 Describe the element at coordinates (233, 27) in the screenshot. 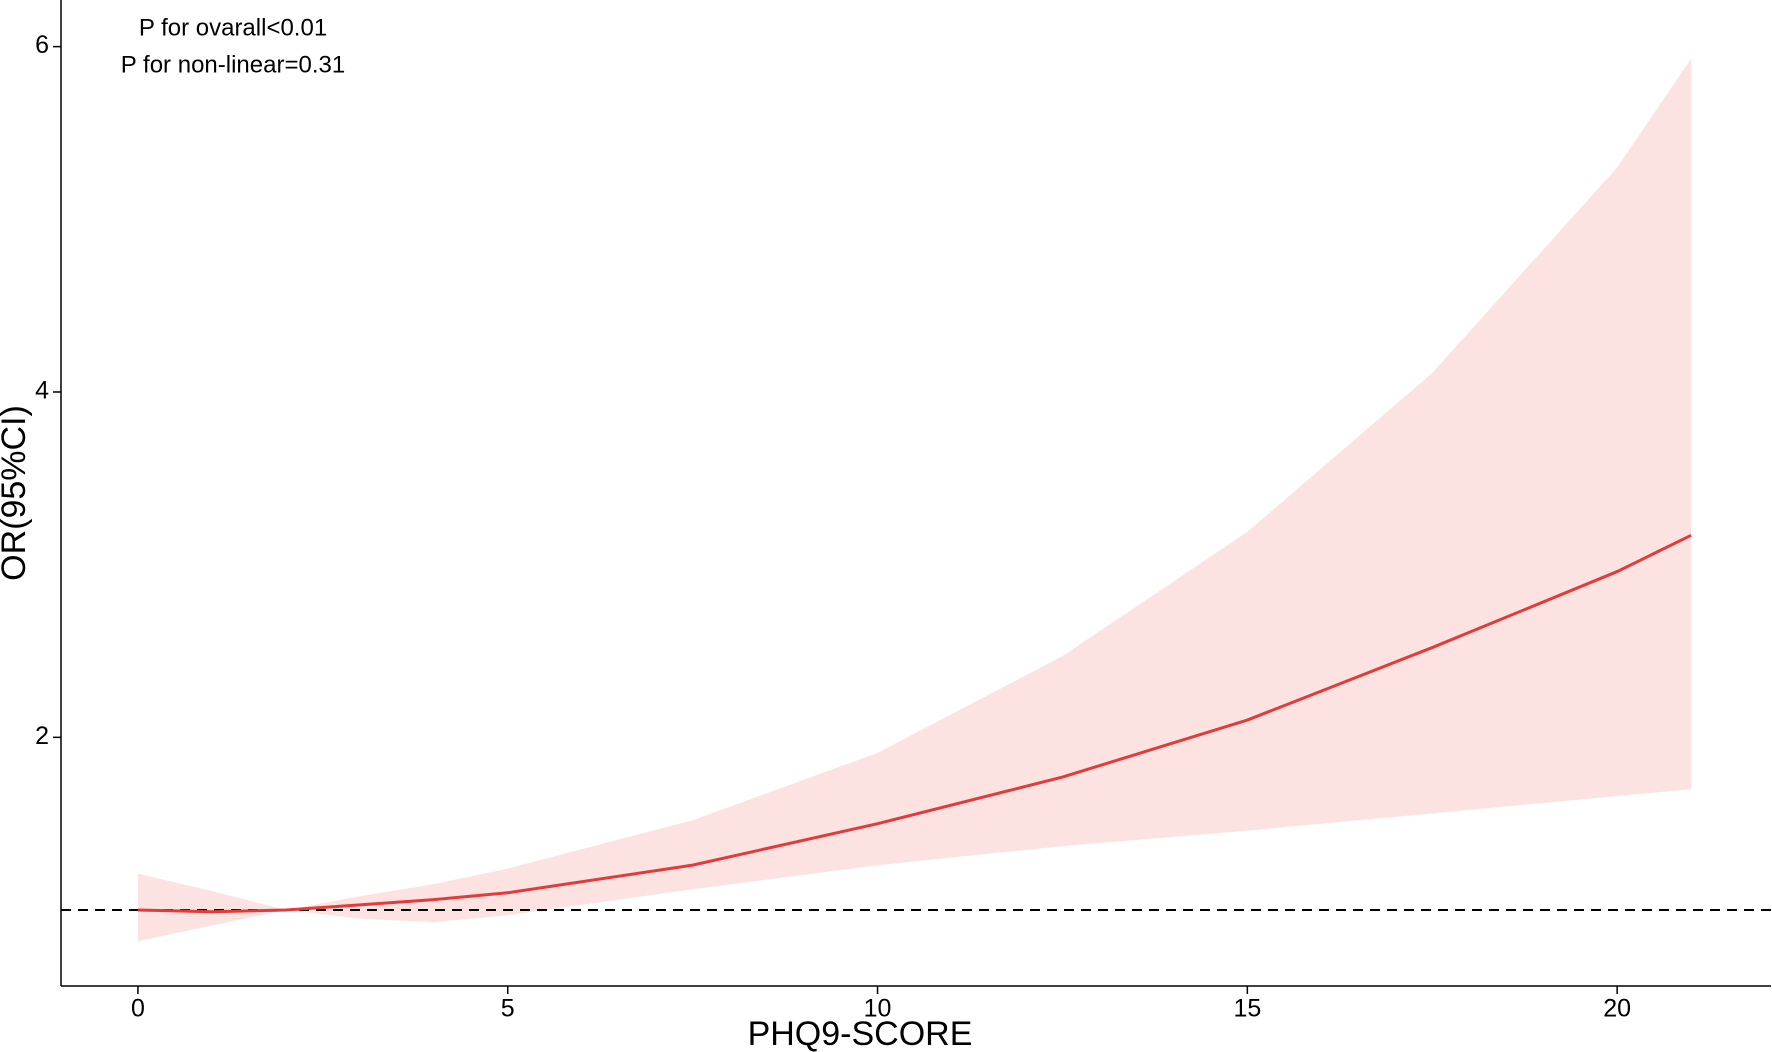

I see `annotation: P for ovarall<0.01` at that location.